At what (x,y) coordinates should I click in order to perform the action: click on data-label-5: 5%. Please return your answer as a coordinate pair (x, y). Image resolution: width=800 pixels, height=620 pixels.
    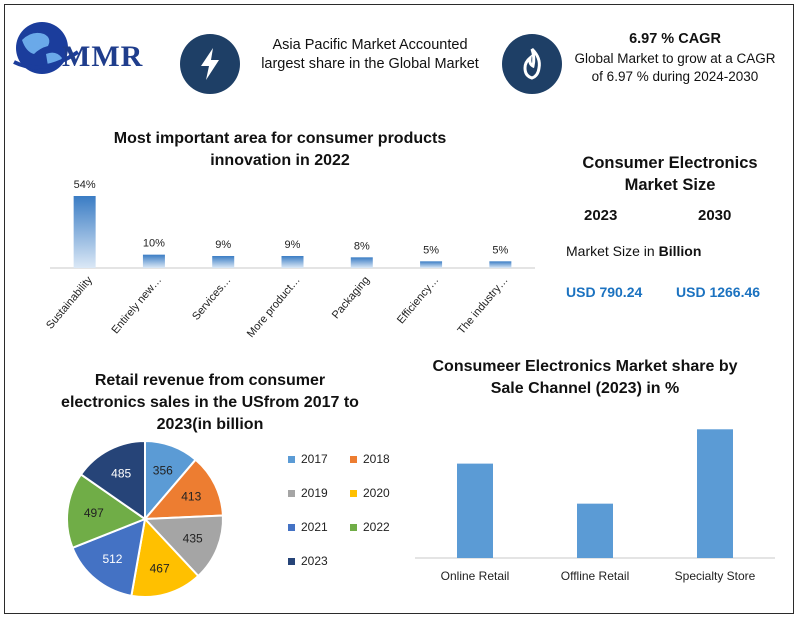
    Looking at the image, I should click on (431, 250).